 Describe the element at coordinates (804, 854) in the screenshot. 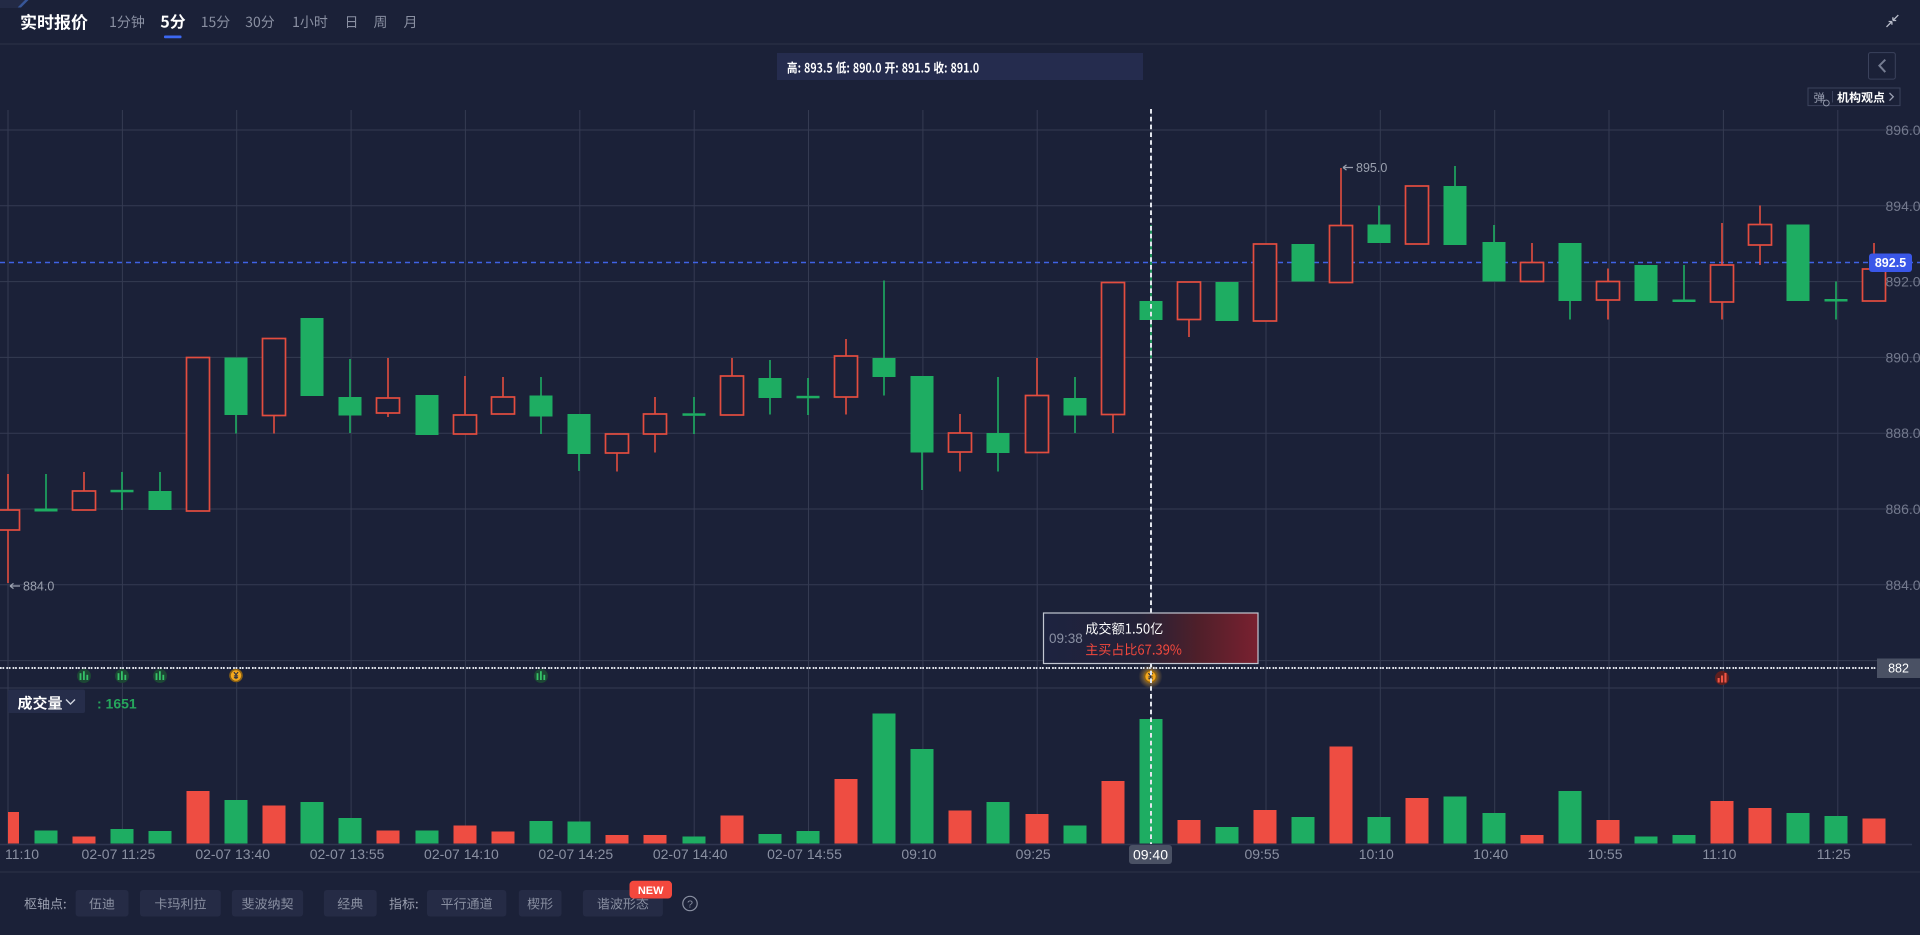

I see `svg-text: 02-07 14:55` at that location.